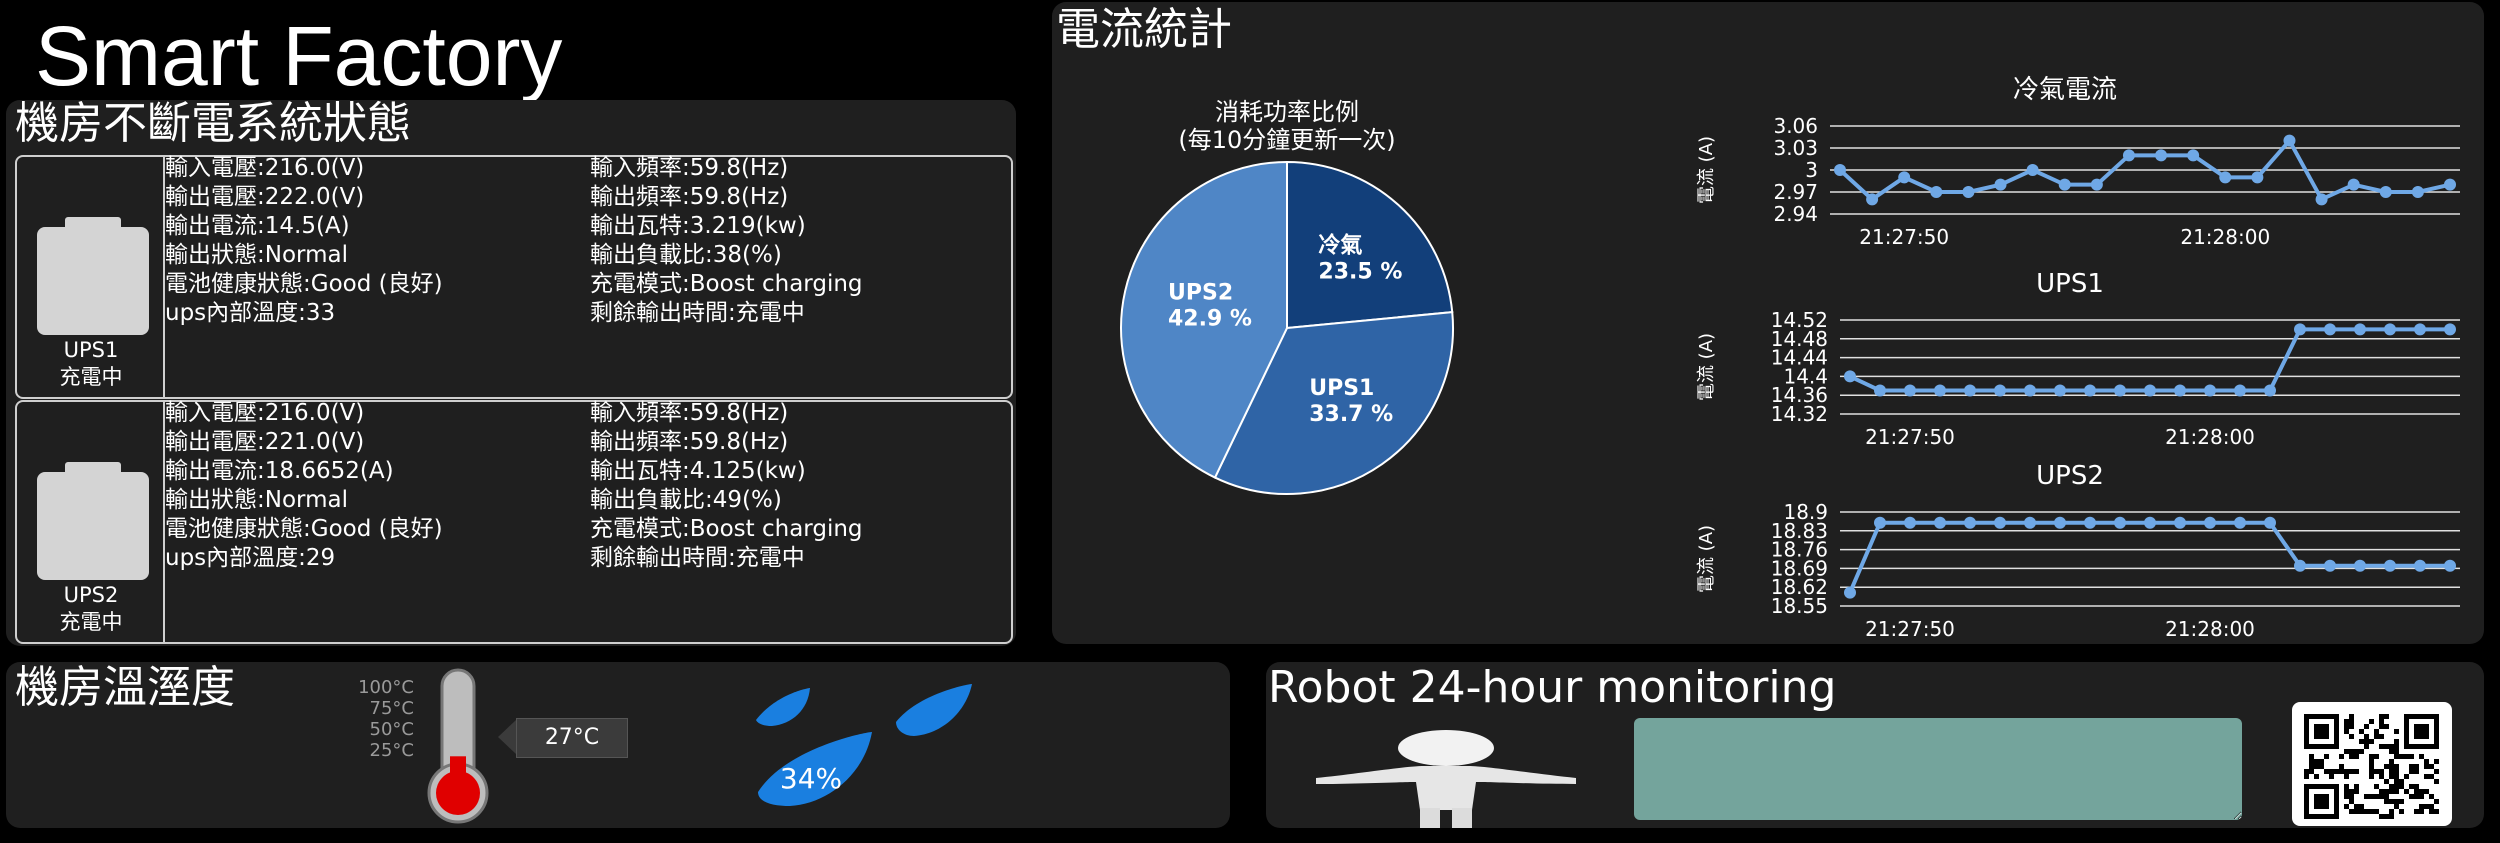  I want to click on battery-icon-cap, so click(93, 222).